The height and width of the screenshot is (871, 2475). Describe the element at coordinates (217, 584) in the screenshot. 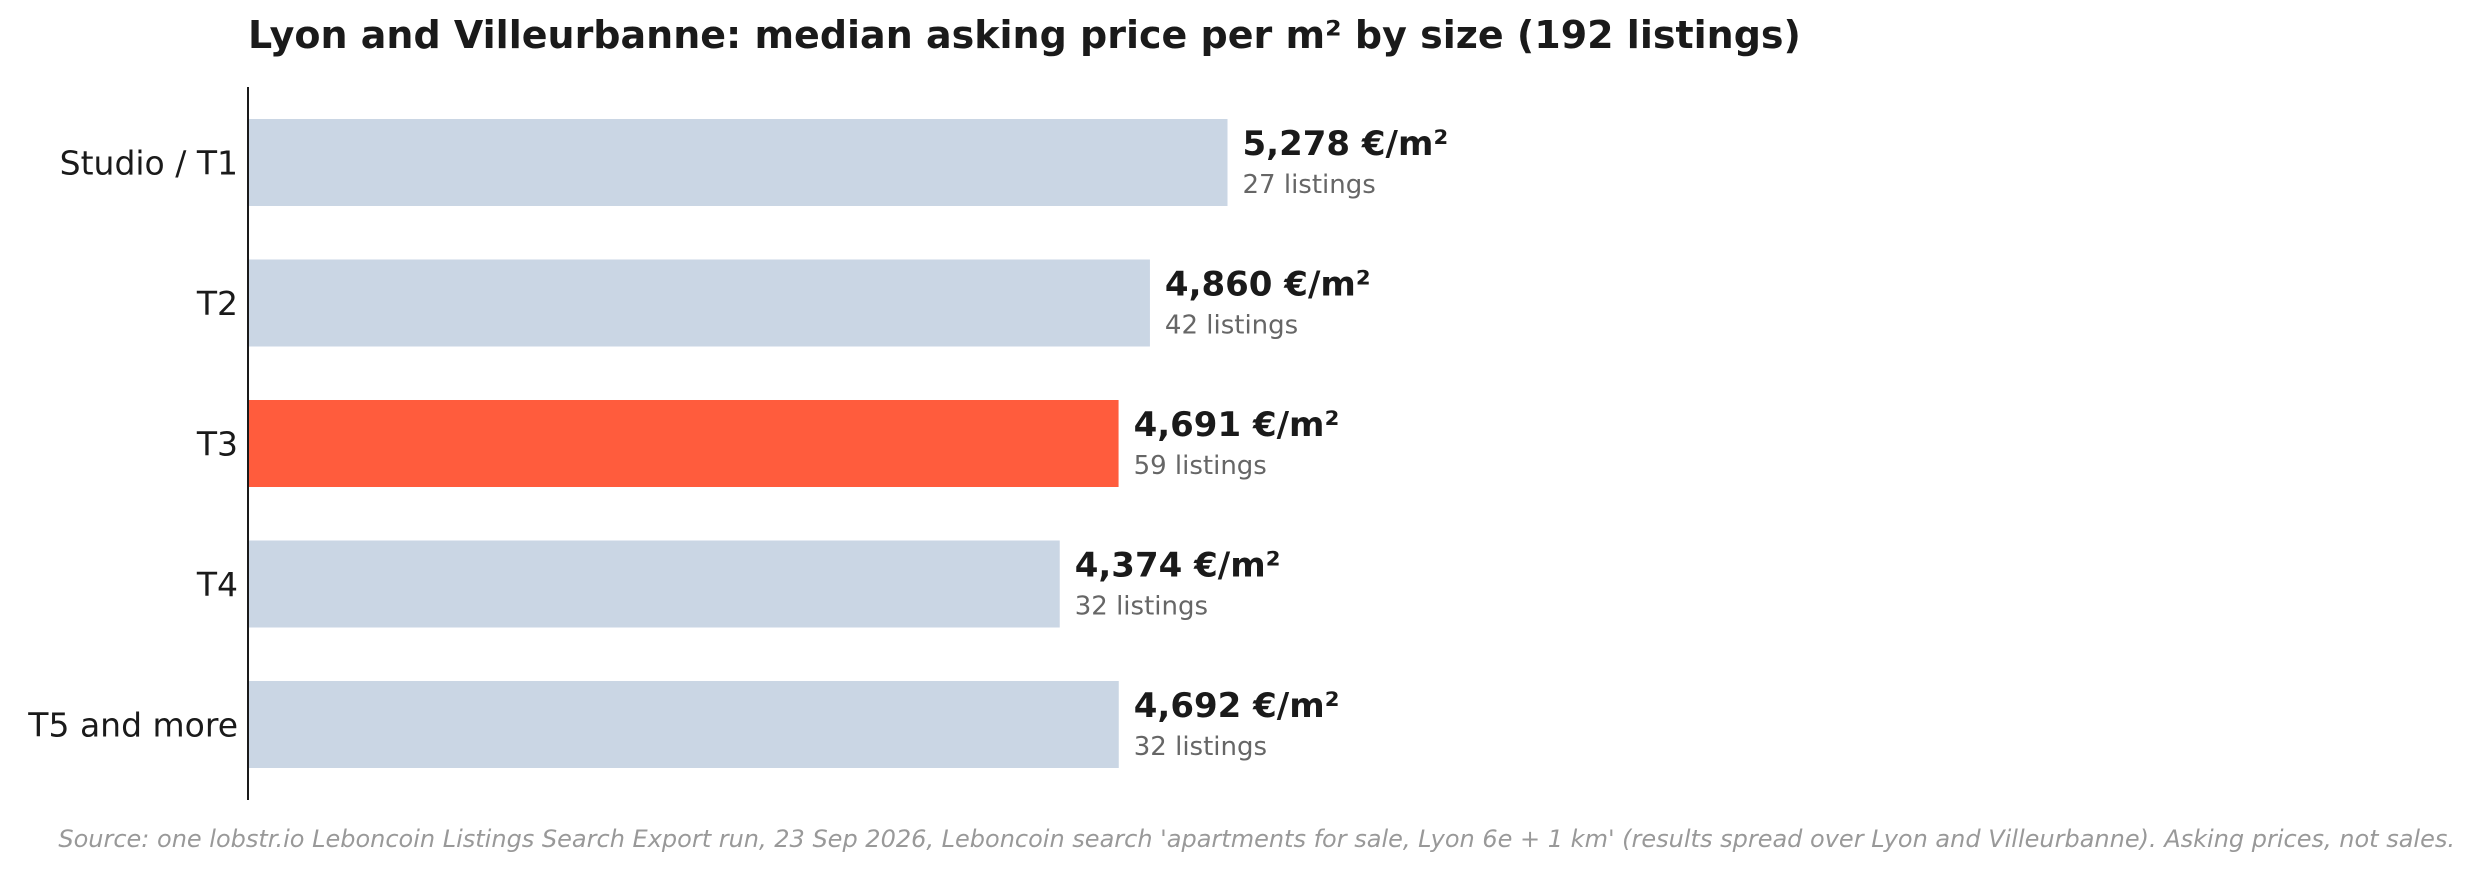

I see `category-label: T4` at that location.